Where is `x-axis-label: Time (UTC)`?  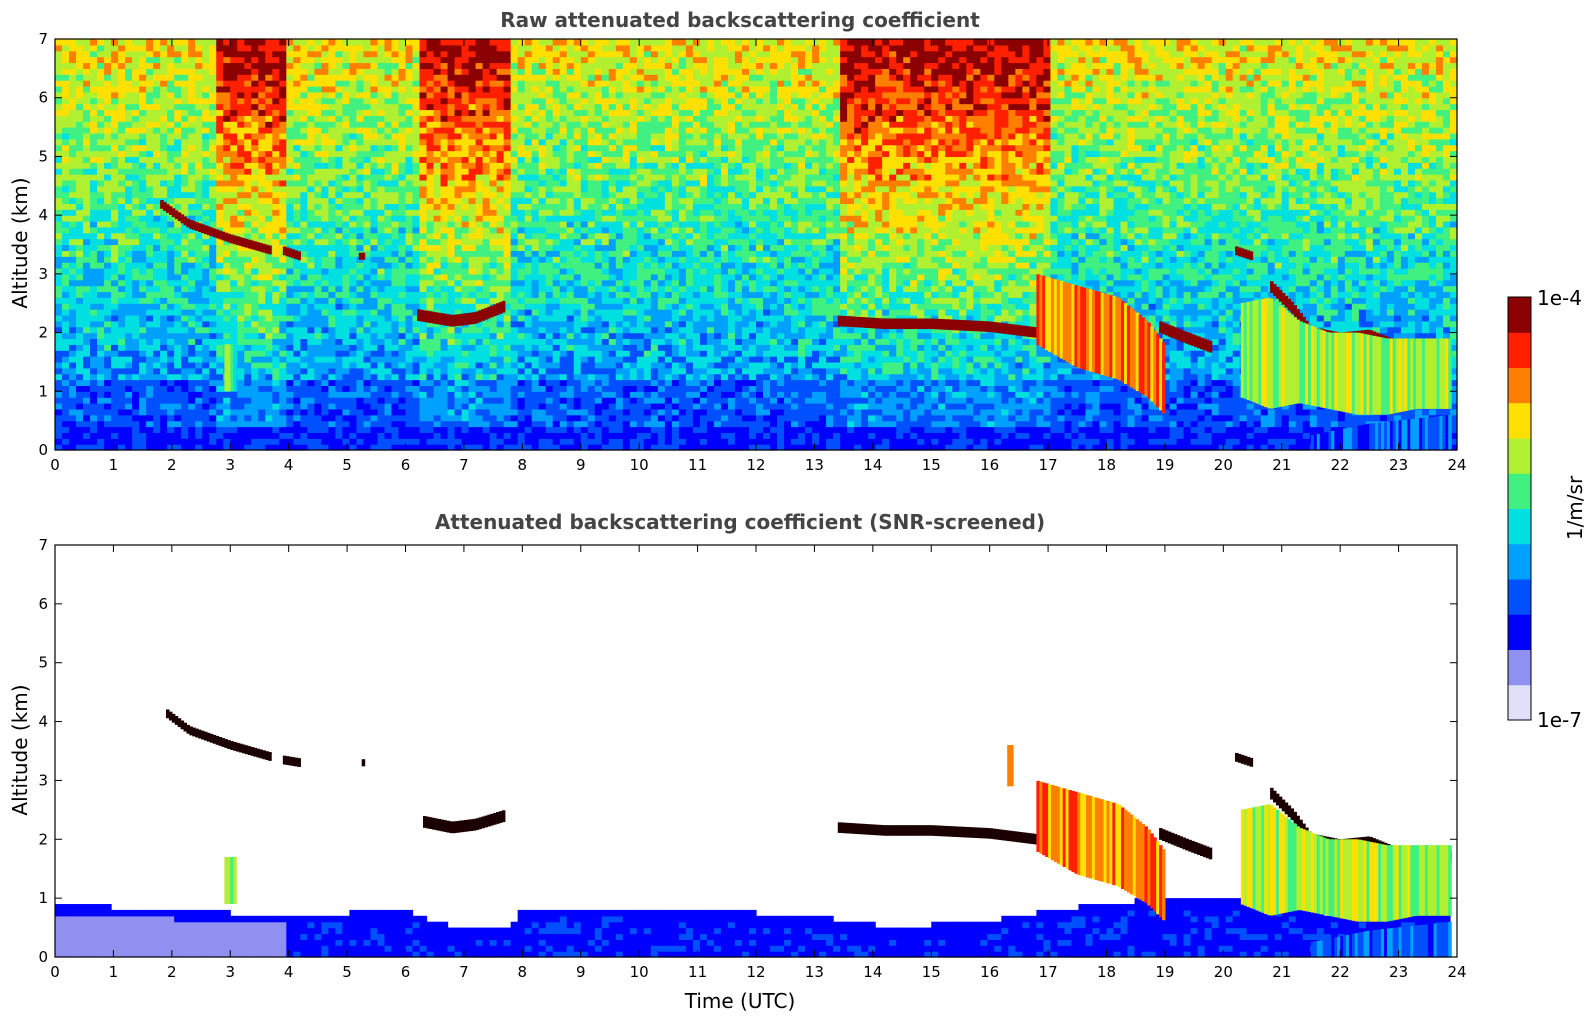
x-axis-label: Time (UTC) is located at coordinates (740, 1001).